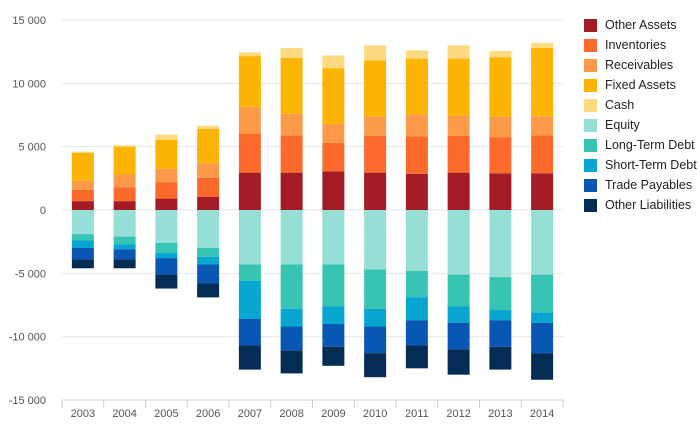 This screenshot has height=433, width=700. What do you see at coordinates (333, 414) in the screenshot?
I see `x-tick-label: 2009` at bounding box center [333, 414].